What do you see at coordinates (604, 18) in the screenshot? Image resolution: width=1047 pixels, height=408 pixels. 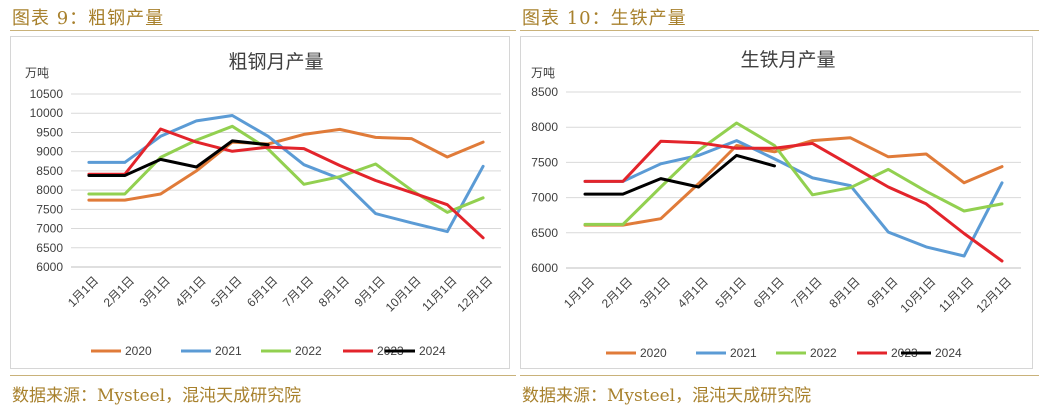 I see `figure-caption: 图表 10：生铁产量` at bounding box center [604, 18].